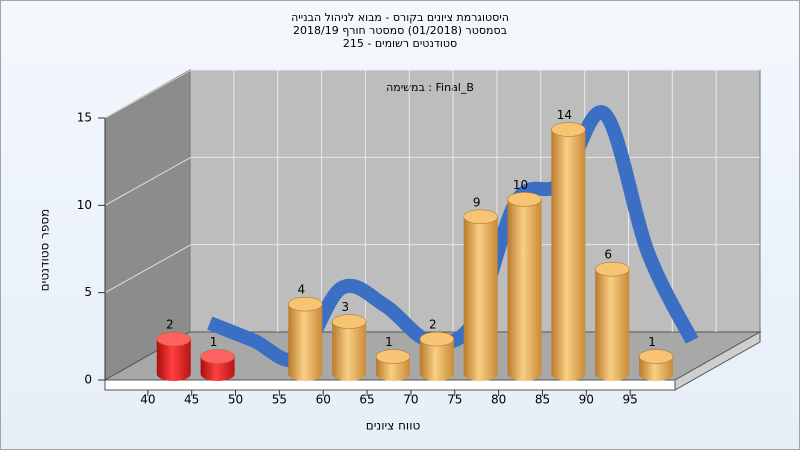 This screenshot has height=450, width=800. What do you see at coordinates (400, 43) in the screenshot?
I see `chart-title: סטודנטים רשומים - 215` at bounding box center [400, 43].